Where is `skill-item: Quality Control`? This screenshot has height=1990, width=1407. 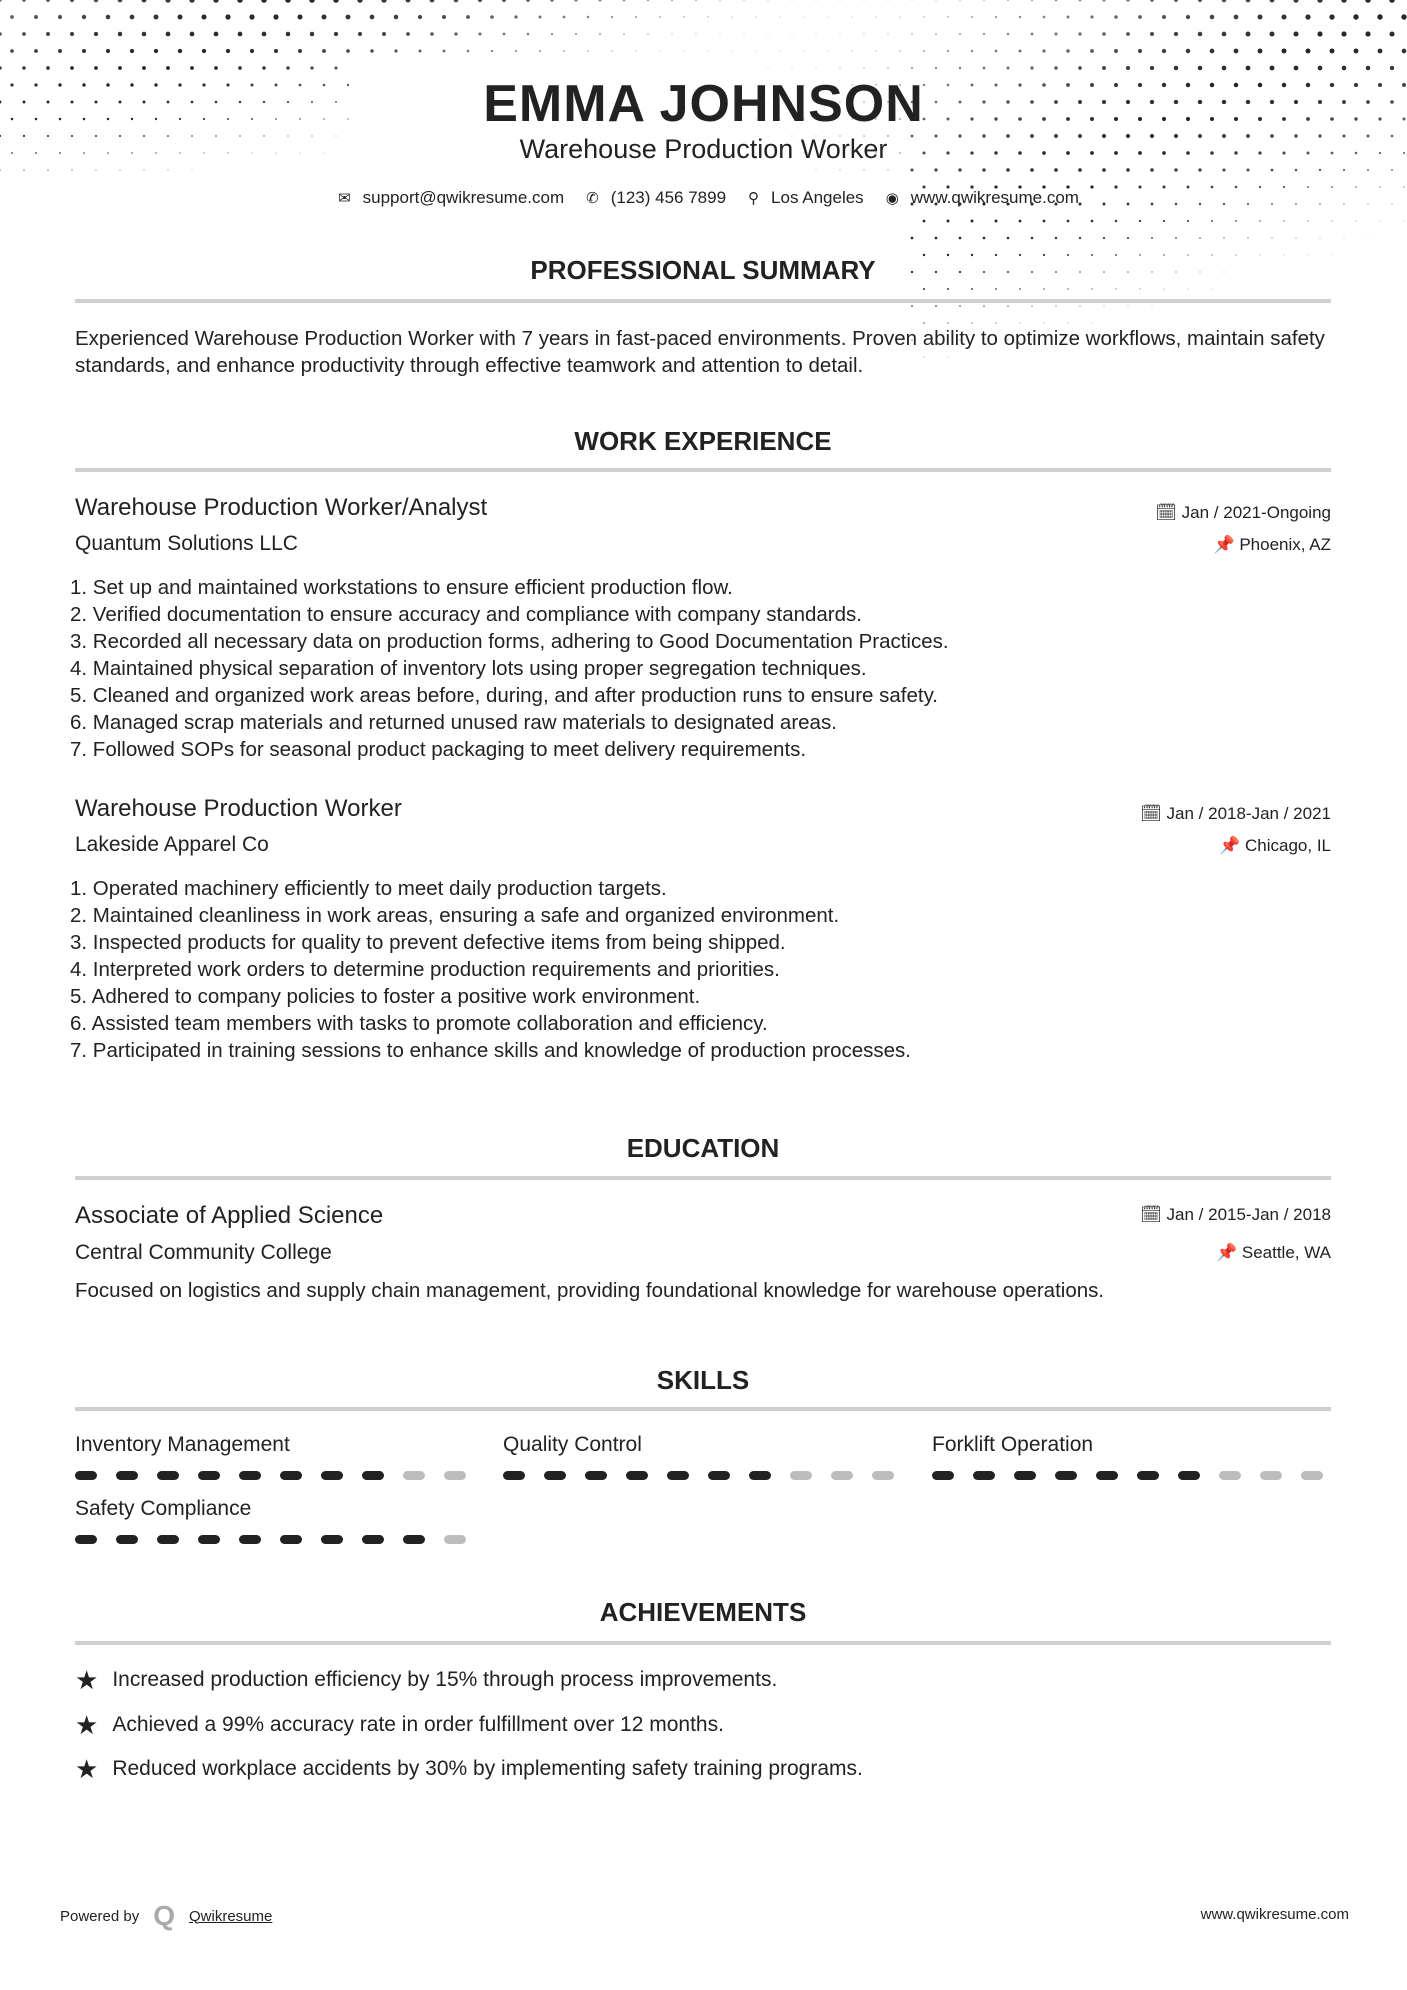
skill-item: Quality Control is located at coordinates (703, 1456).